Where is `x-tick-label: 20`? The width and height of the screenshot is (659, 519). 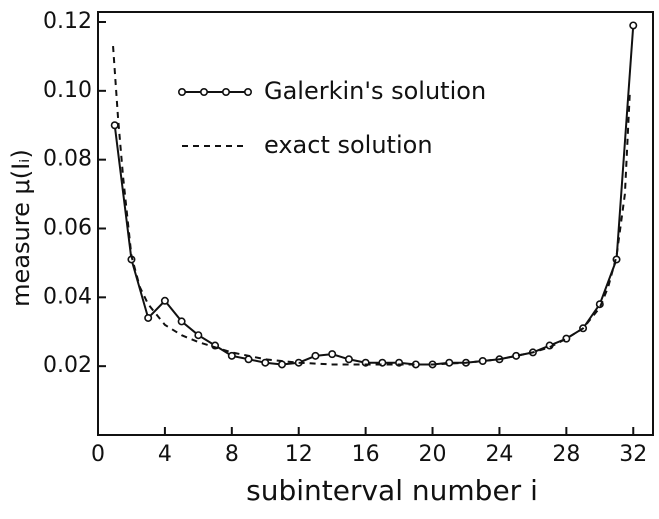 x-tick-label: 20 is located at coordinates (433, 454).